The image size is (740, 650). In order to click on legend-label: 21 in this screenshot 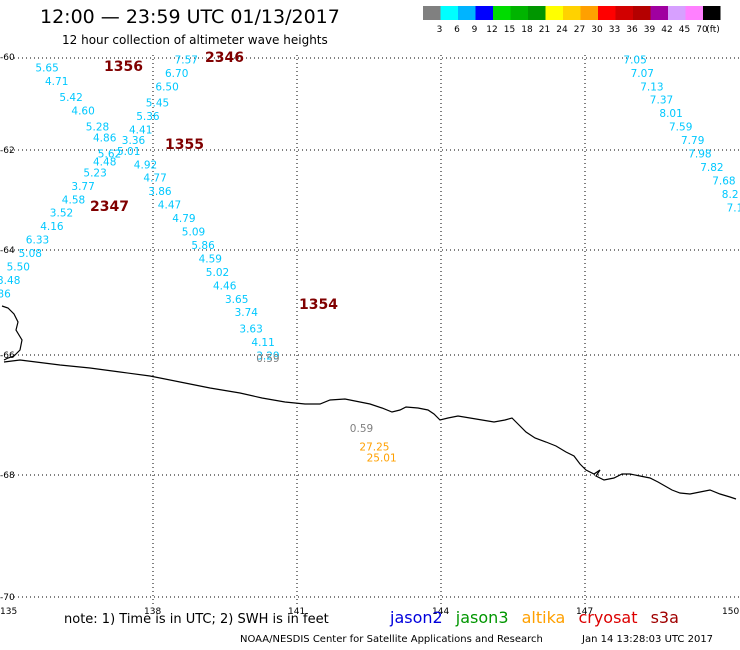, I will do `click(544, 30)`.